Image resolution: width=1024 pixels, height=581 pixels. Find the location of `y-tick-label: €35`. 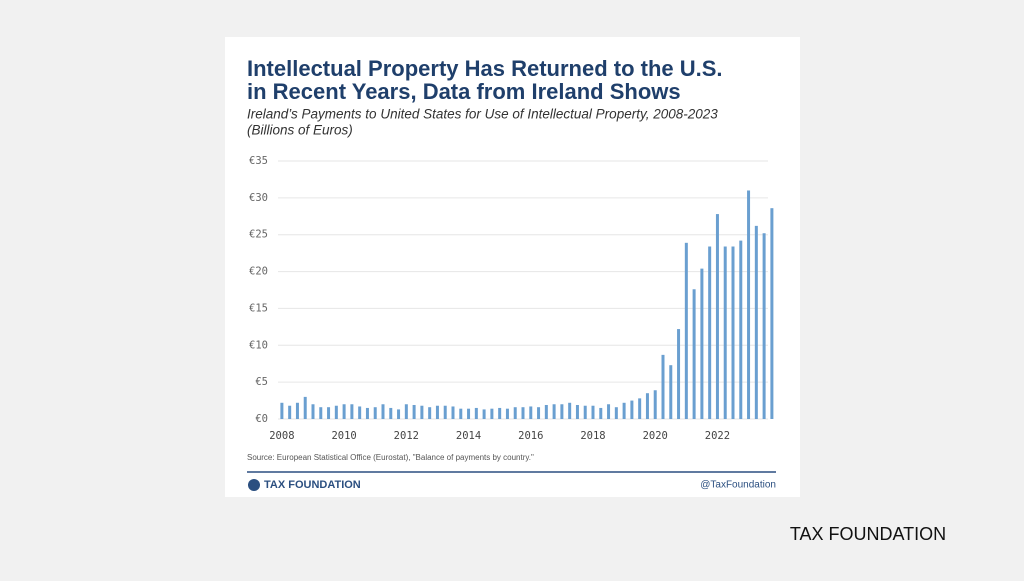

y-tick-label: €35 is located at coordinates (258, 161).